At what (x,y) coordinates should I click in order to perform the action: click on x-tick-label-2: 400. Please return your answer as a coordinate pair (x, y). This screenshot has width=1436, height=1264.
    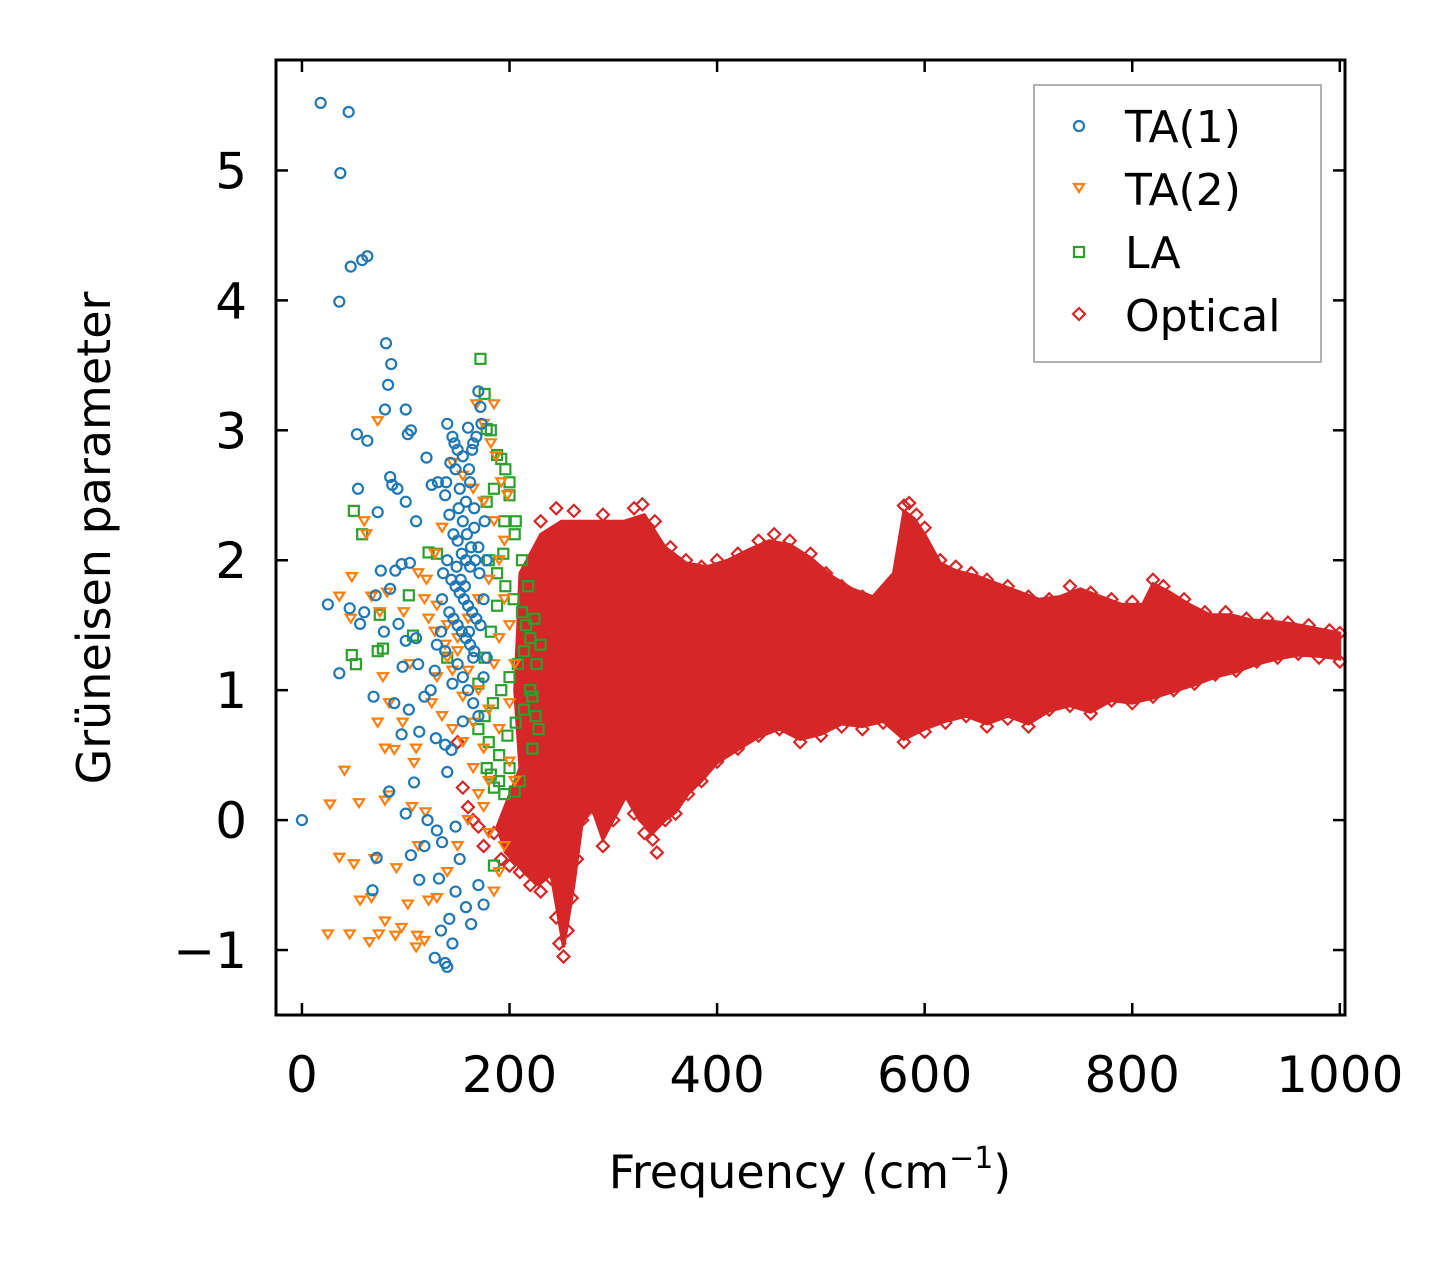
    Looking at the image, I should click on (716, 1075).